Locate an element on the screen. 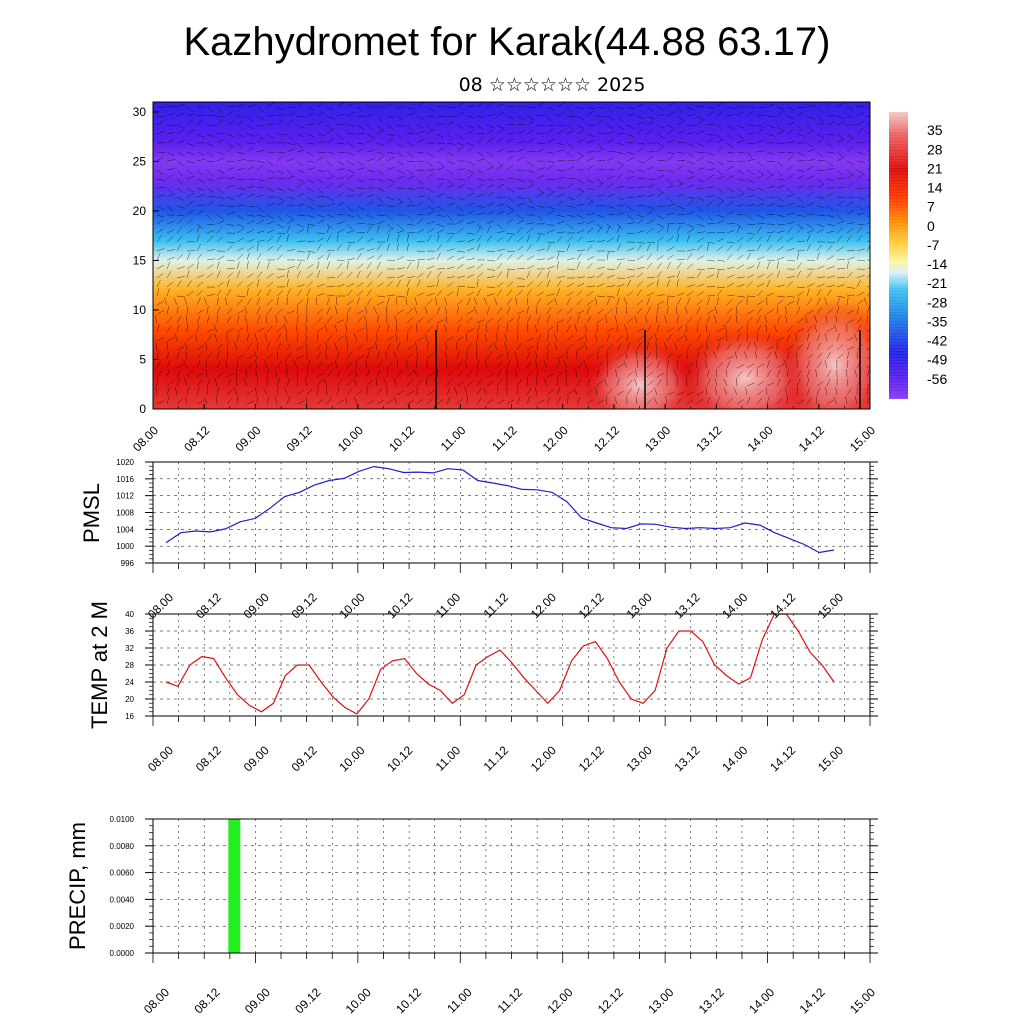 This screenshot has width=1024, height=1024. x-tick-label: 08.12 is located at coordinates (196, 438).